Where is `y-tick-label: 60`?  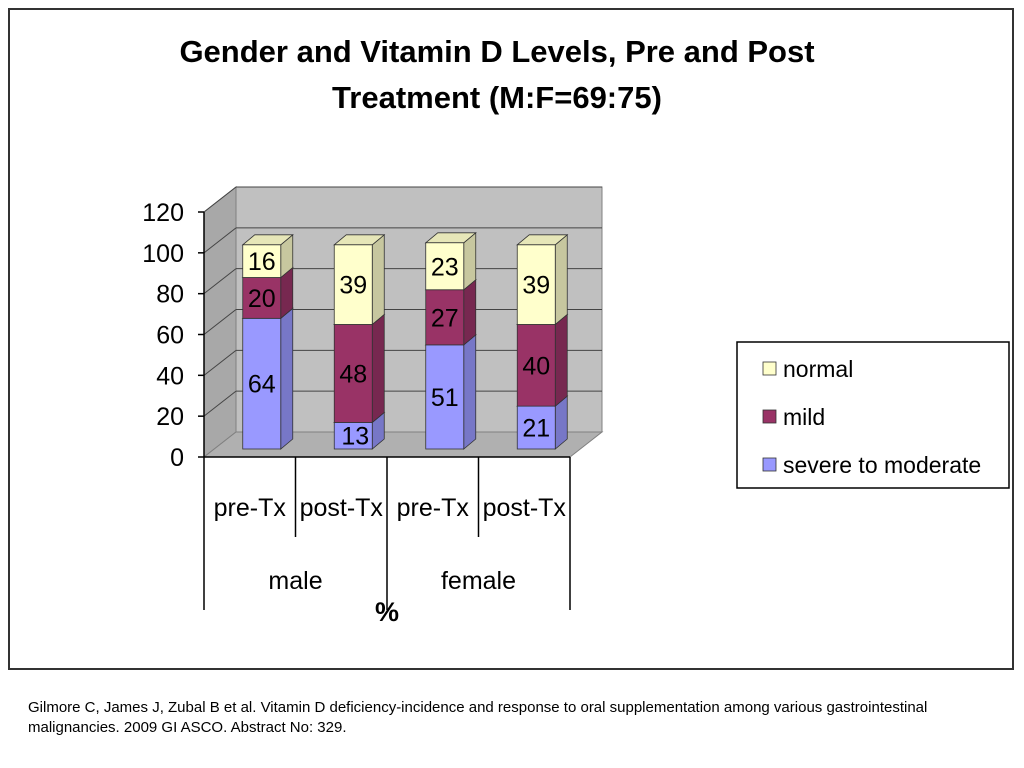
y-tick-label: 60 is located at coordinates (170, 336).